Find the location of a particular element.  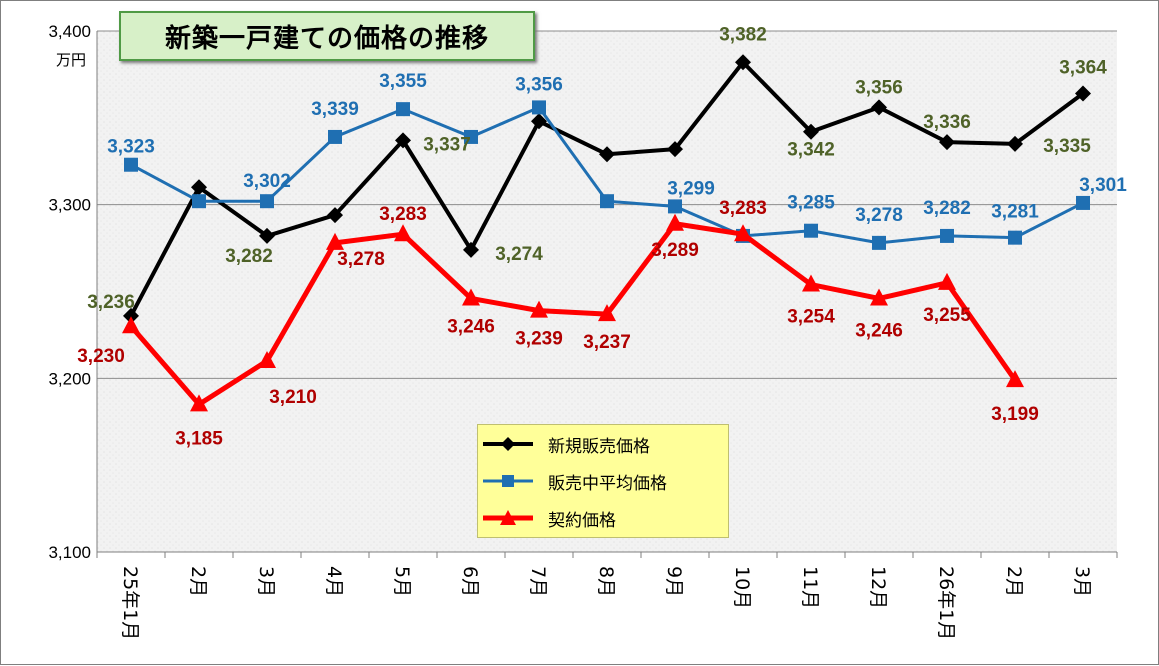

data-label: 3,302 is located at coordinates (267, 181).